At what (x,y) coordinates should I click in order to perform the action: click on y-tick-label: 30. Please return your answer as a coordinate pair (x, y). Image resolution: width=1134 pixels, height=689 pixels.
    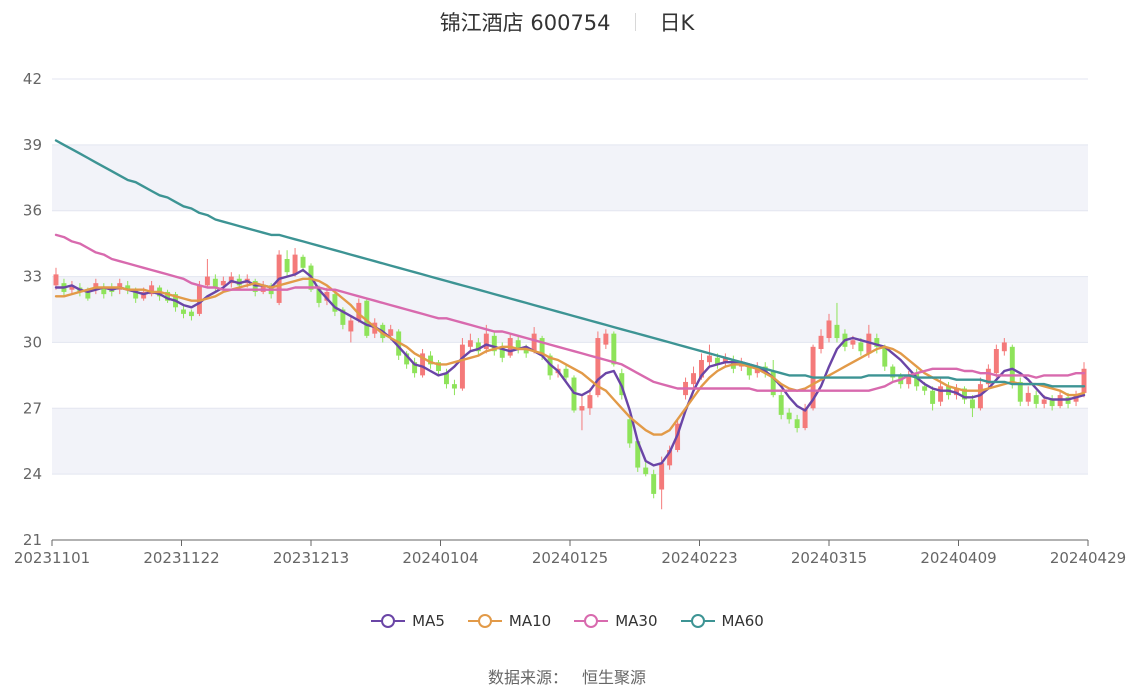
    Looking at the image, I should click on (32, 342).